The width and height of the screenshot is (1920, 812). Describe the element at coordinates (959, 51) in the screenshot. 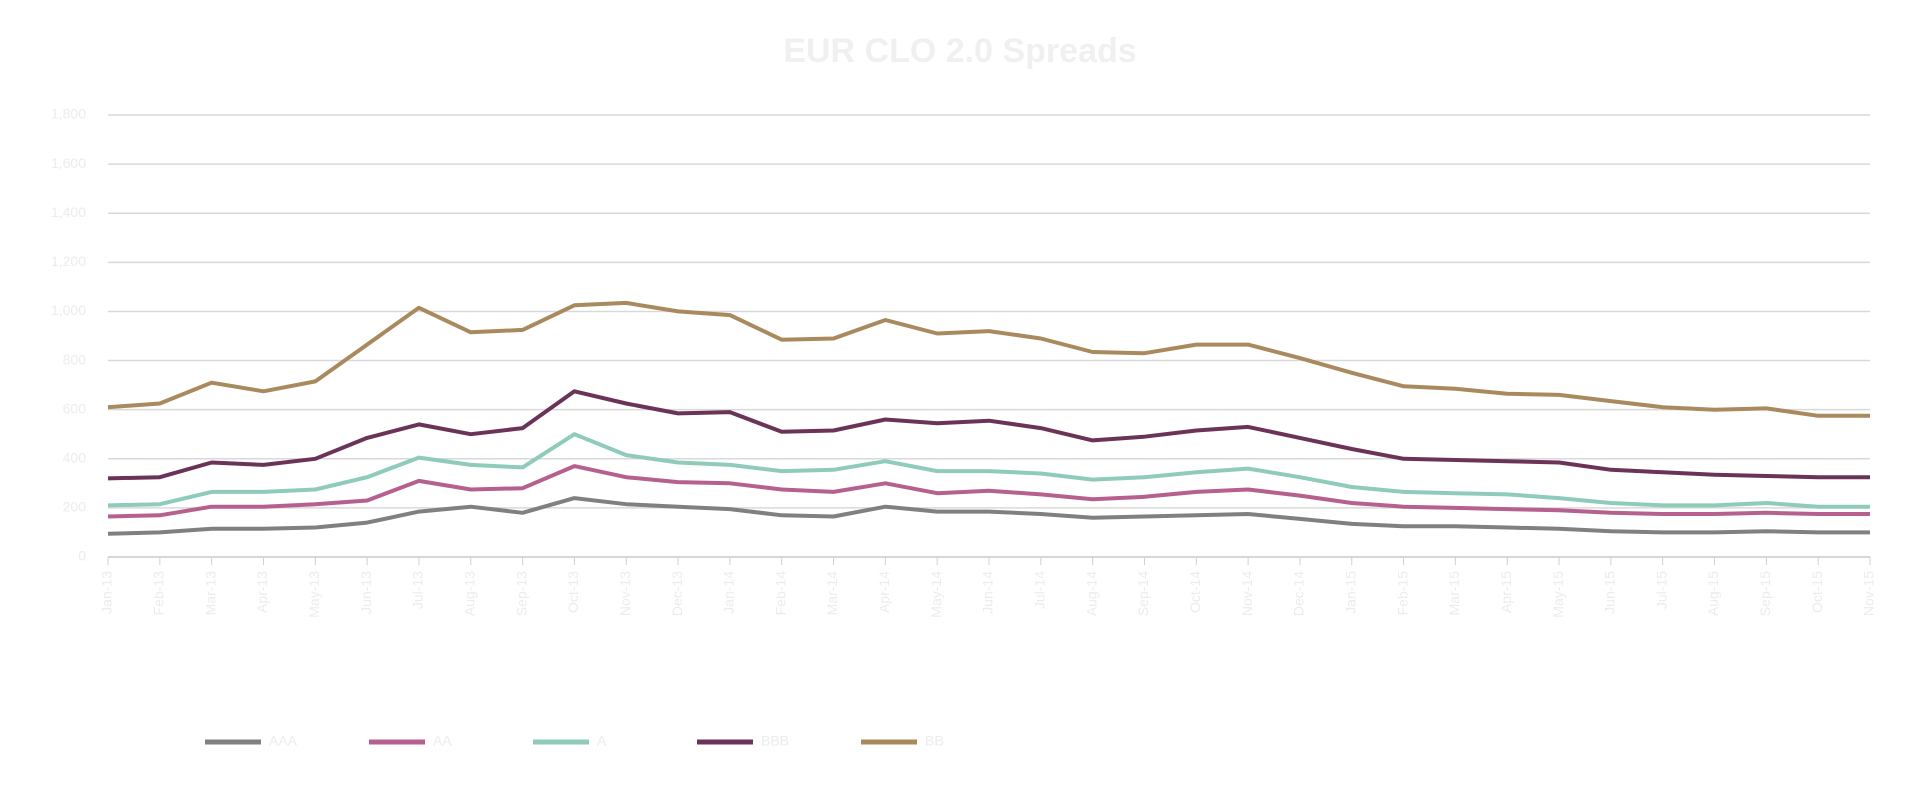

I see `chart-title: EUR CLO 2.0 Spreads` at that location.